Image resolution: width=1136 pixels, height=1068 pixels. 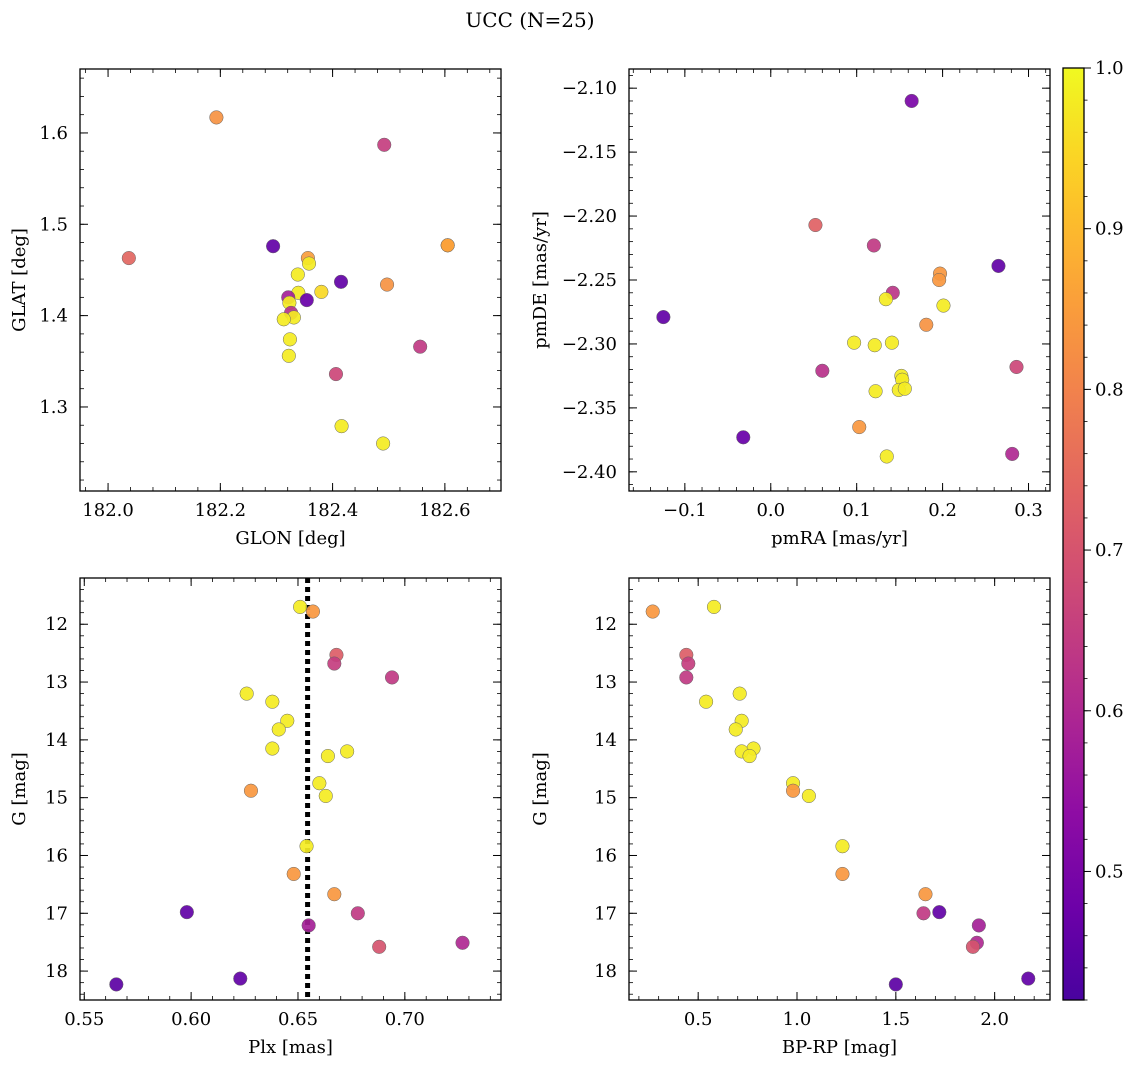 What do you see at coordinates (1109, 229) in the screenshot?
I see `colorbar-tick-label: 0.9` at bounding box center [1109, 229].